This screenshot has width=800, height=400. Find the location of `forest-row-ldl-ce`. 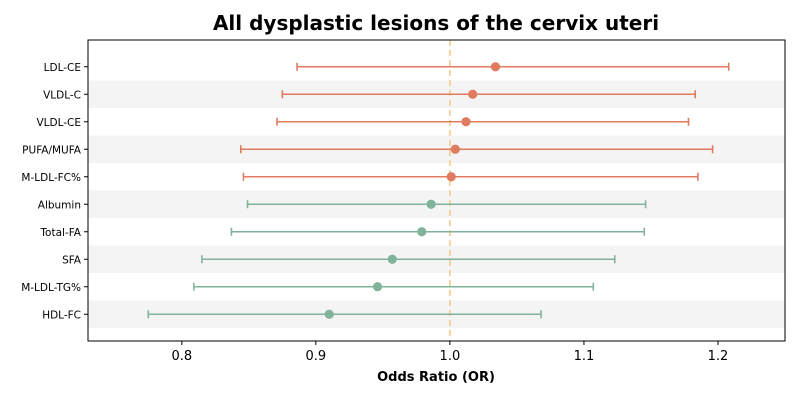

forest-row-ldl-ce is located at coordinates (513, 67).